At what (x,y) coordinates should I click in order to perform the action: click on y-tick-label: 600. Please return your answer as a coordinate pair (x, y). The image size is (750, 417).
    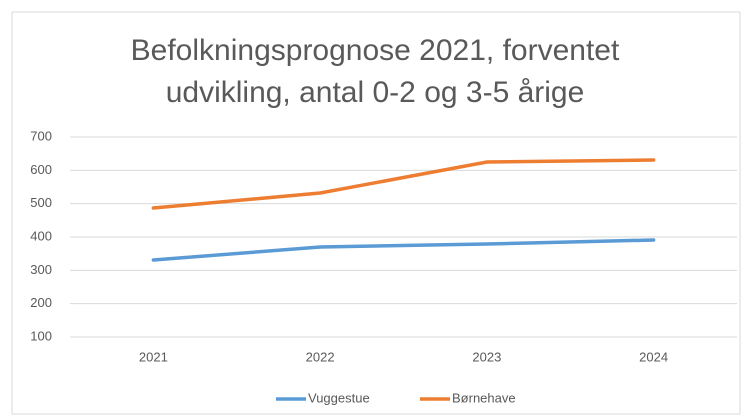
    Looking at the image, I should click on (41, 169).